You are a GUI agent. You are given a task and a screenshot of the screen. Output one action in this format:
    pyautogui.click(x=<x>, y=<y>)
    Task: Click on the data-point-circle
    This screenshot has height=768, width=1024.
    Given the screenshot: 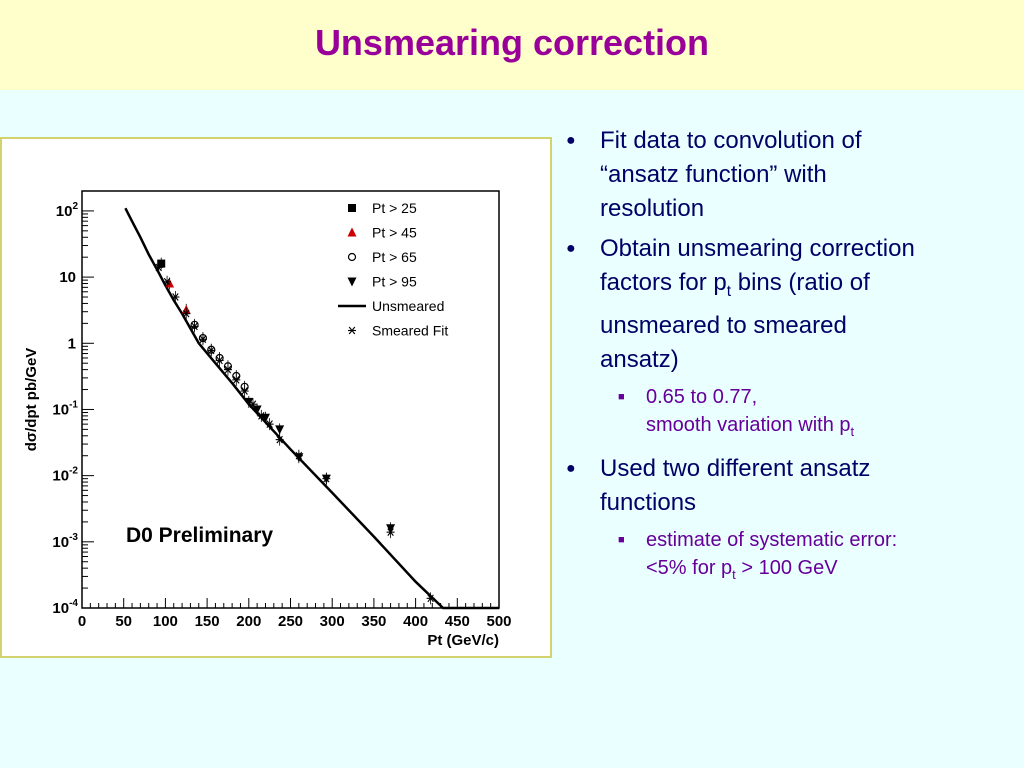 What is the action you would take?
    pyautogui.click(x=352, y=257)
    